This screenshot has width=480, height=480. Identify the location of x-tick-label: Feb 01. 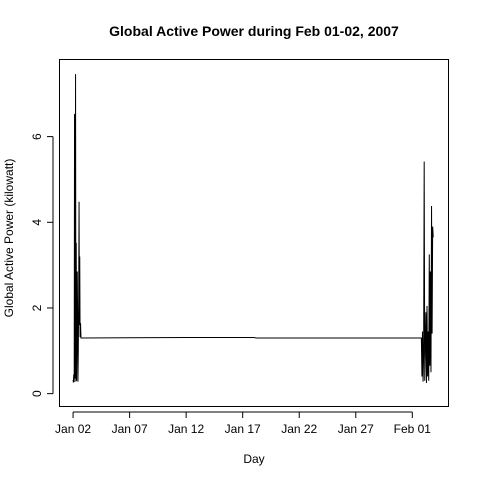
(413, 429).